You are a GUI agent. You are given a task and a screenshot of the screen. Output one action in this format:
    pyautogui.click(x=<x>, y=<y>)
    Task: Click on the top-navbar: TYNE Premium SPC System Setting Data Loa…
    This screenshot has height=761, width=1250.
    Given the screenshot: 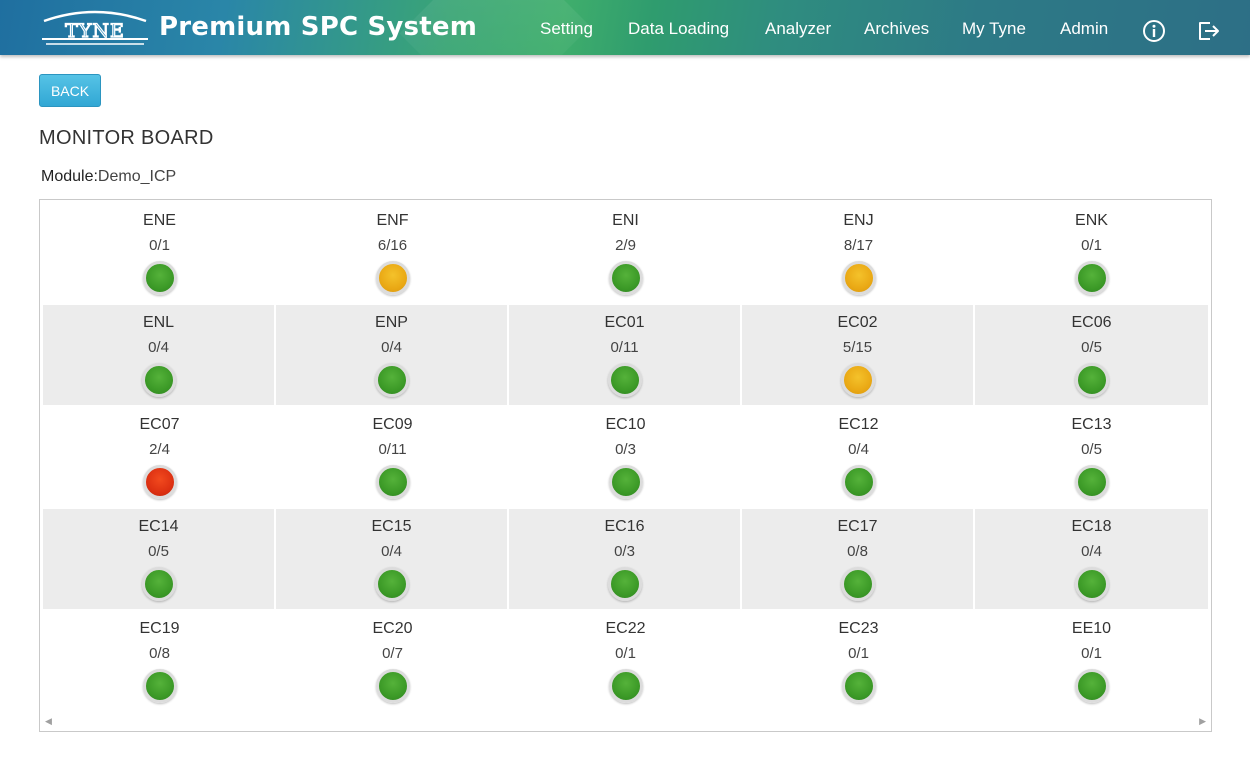 What is the action you would take?
    pyautogui.click(x=625, y=27)
    